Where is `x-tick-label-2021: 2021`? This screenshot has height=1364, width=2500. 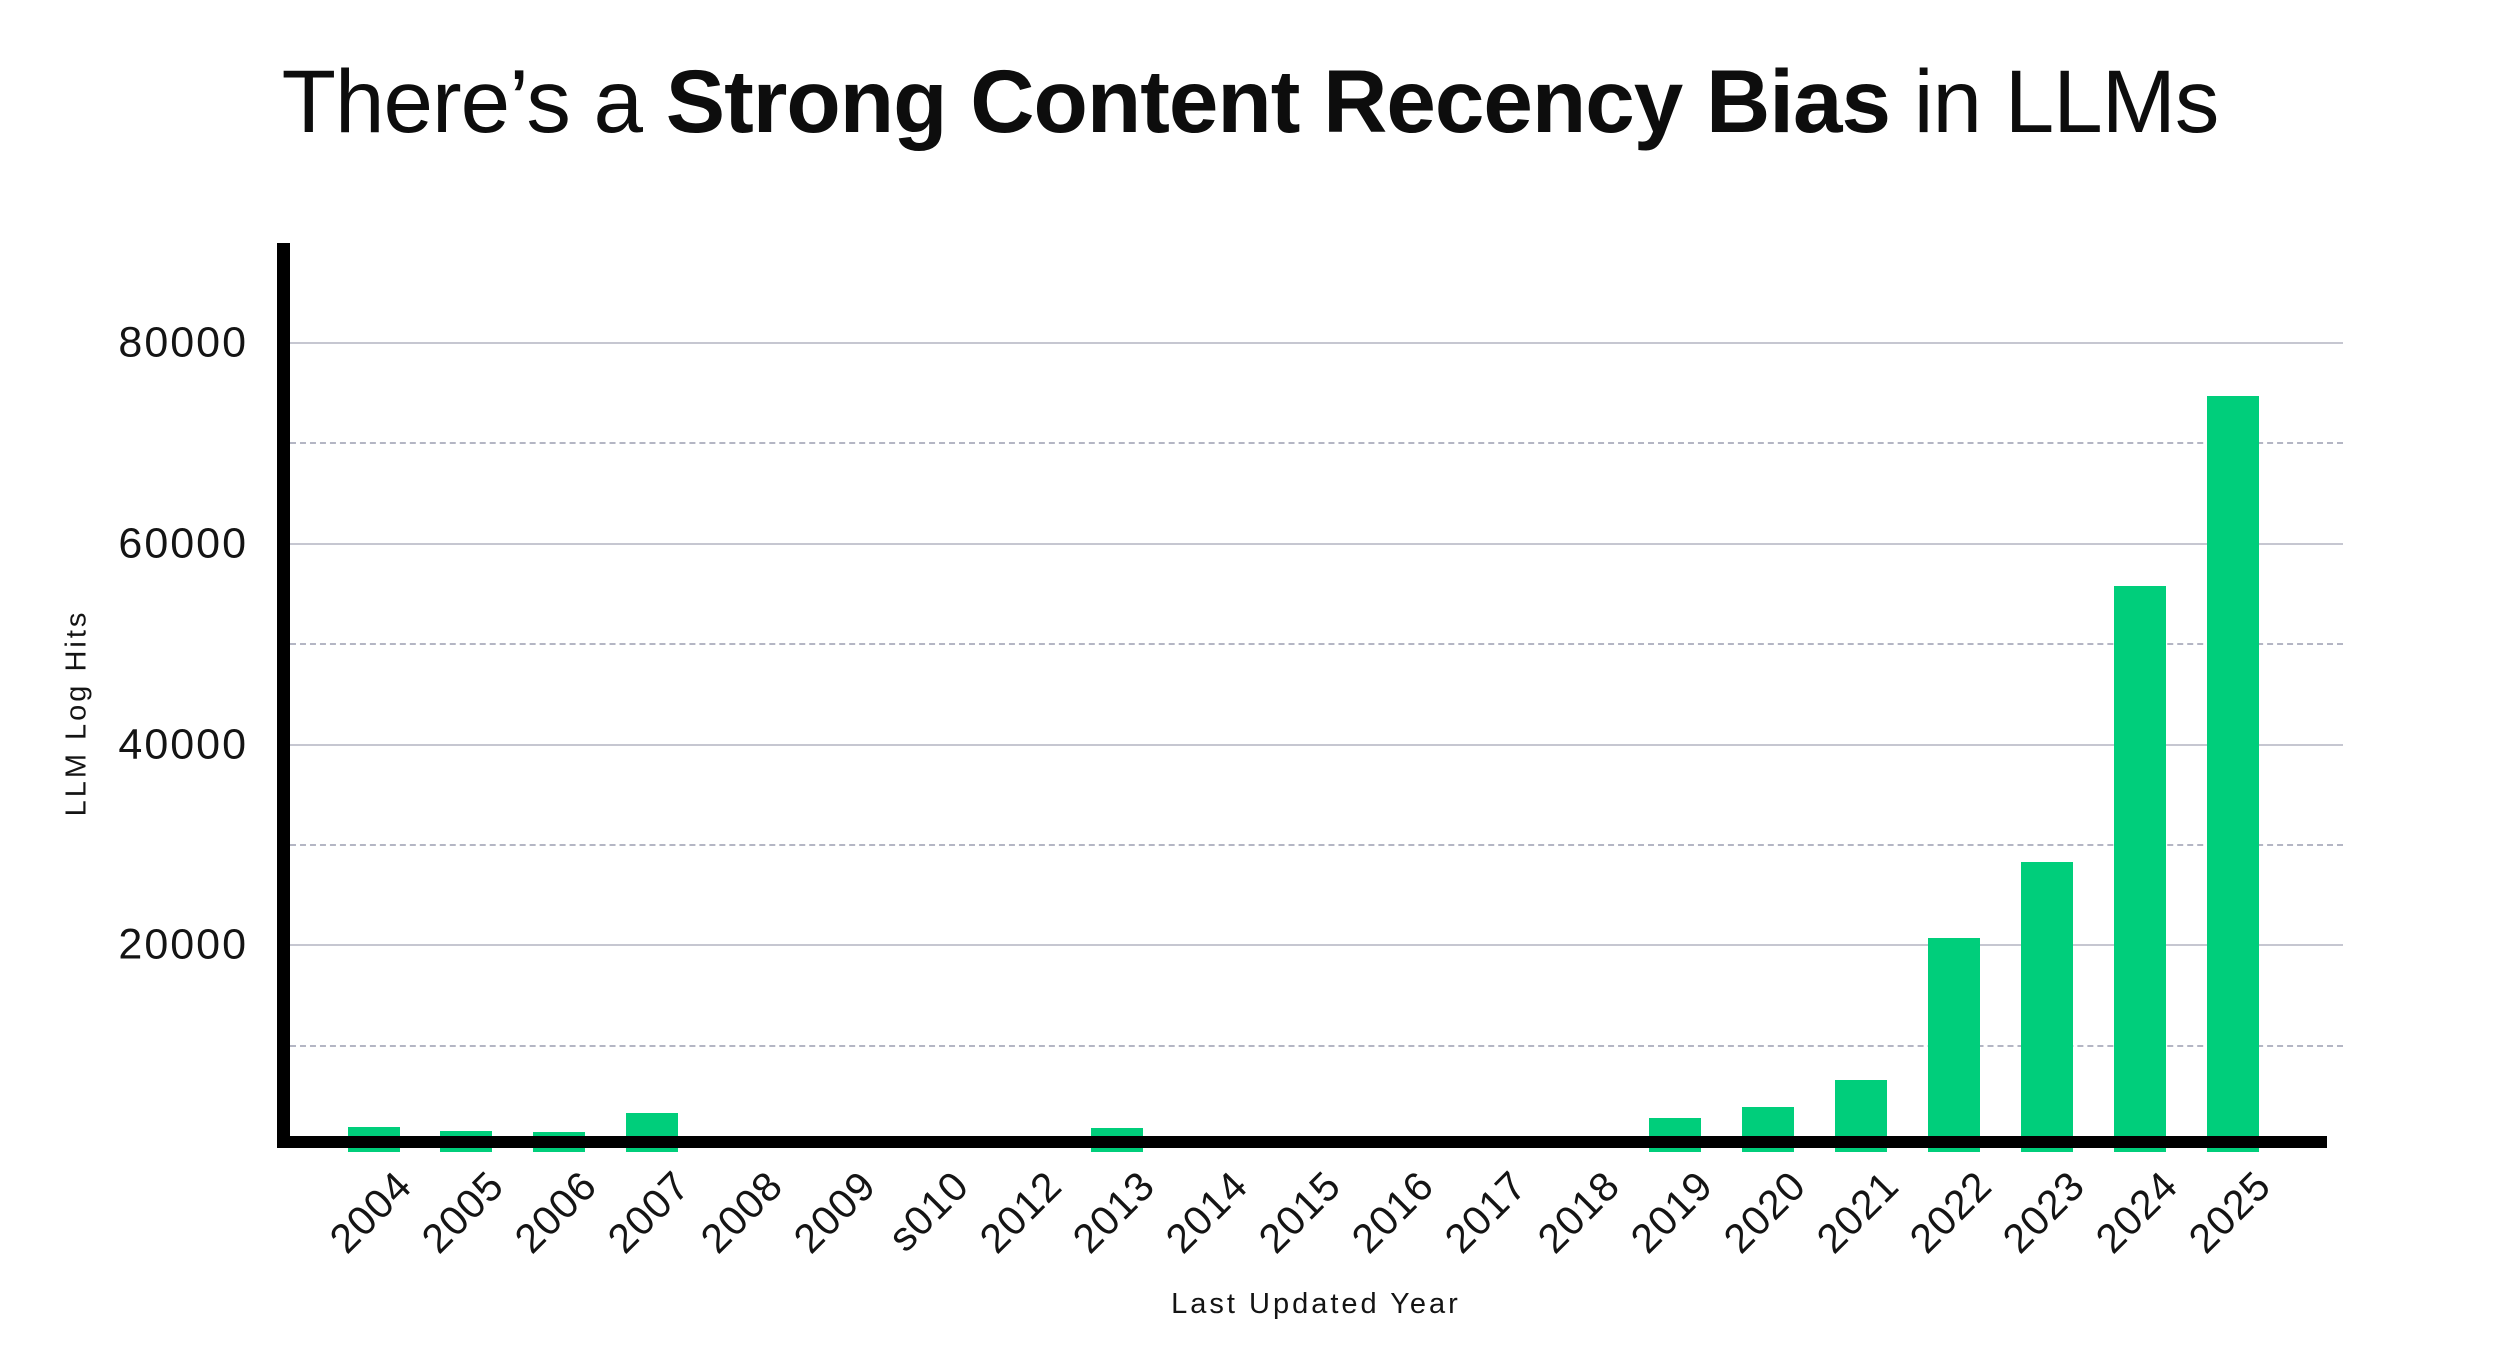 x-tick-label-2021: 2021 is located at coordinates (1857, 1212).